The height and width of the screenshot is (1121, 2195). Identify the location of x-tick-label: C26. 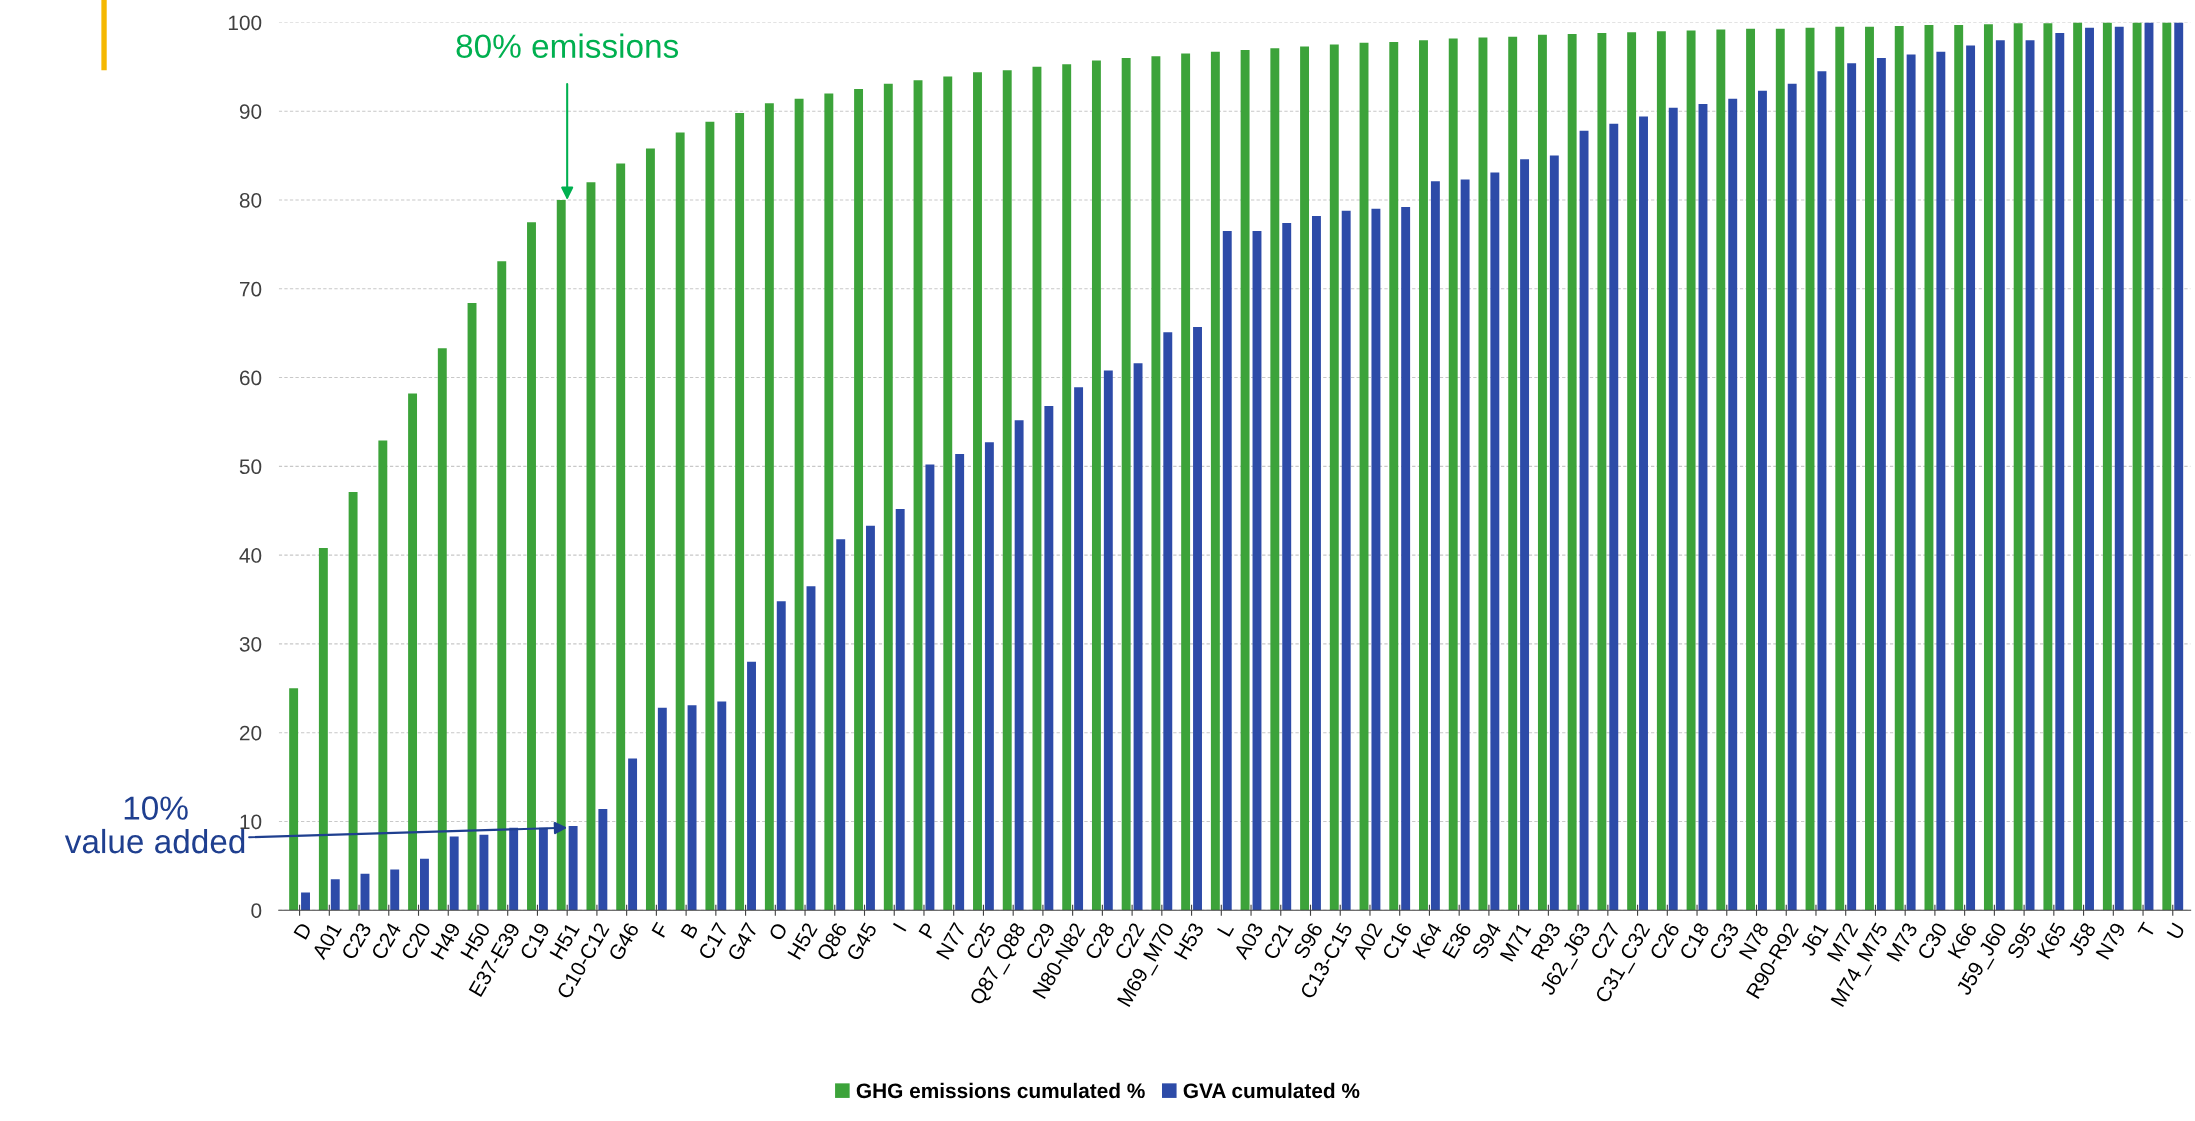
(1665, 941).